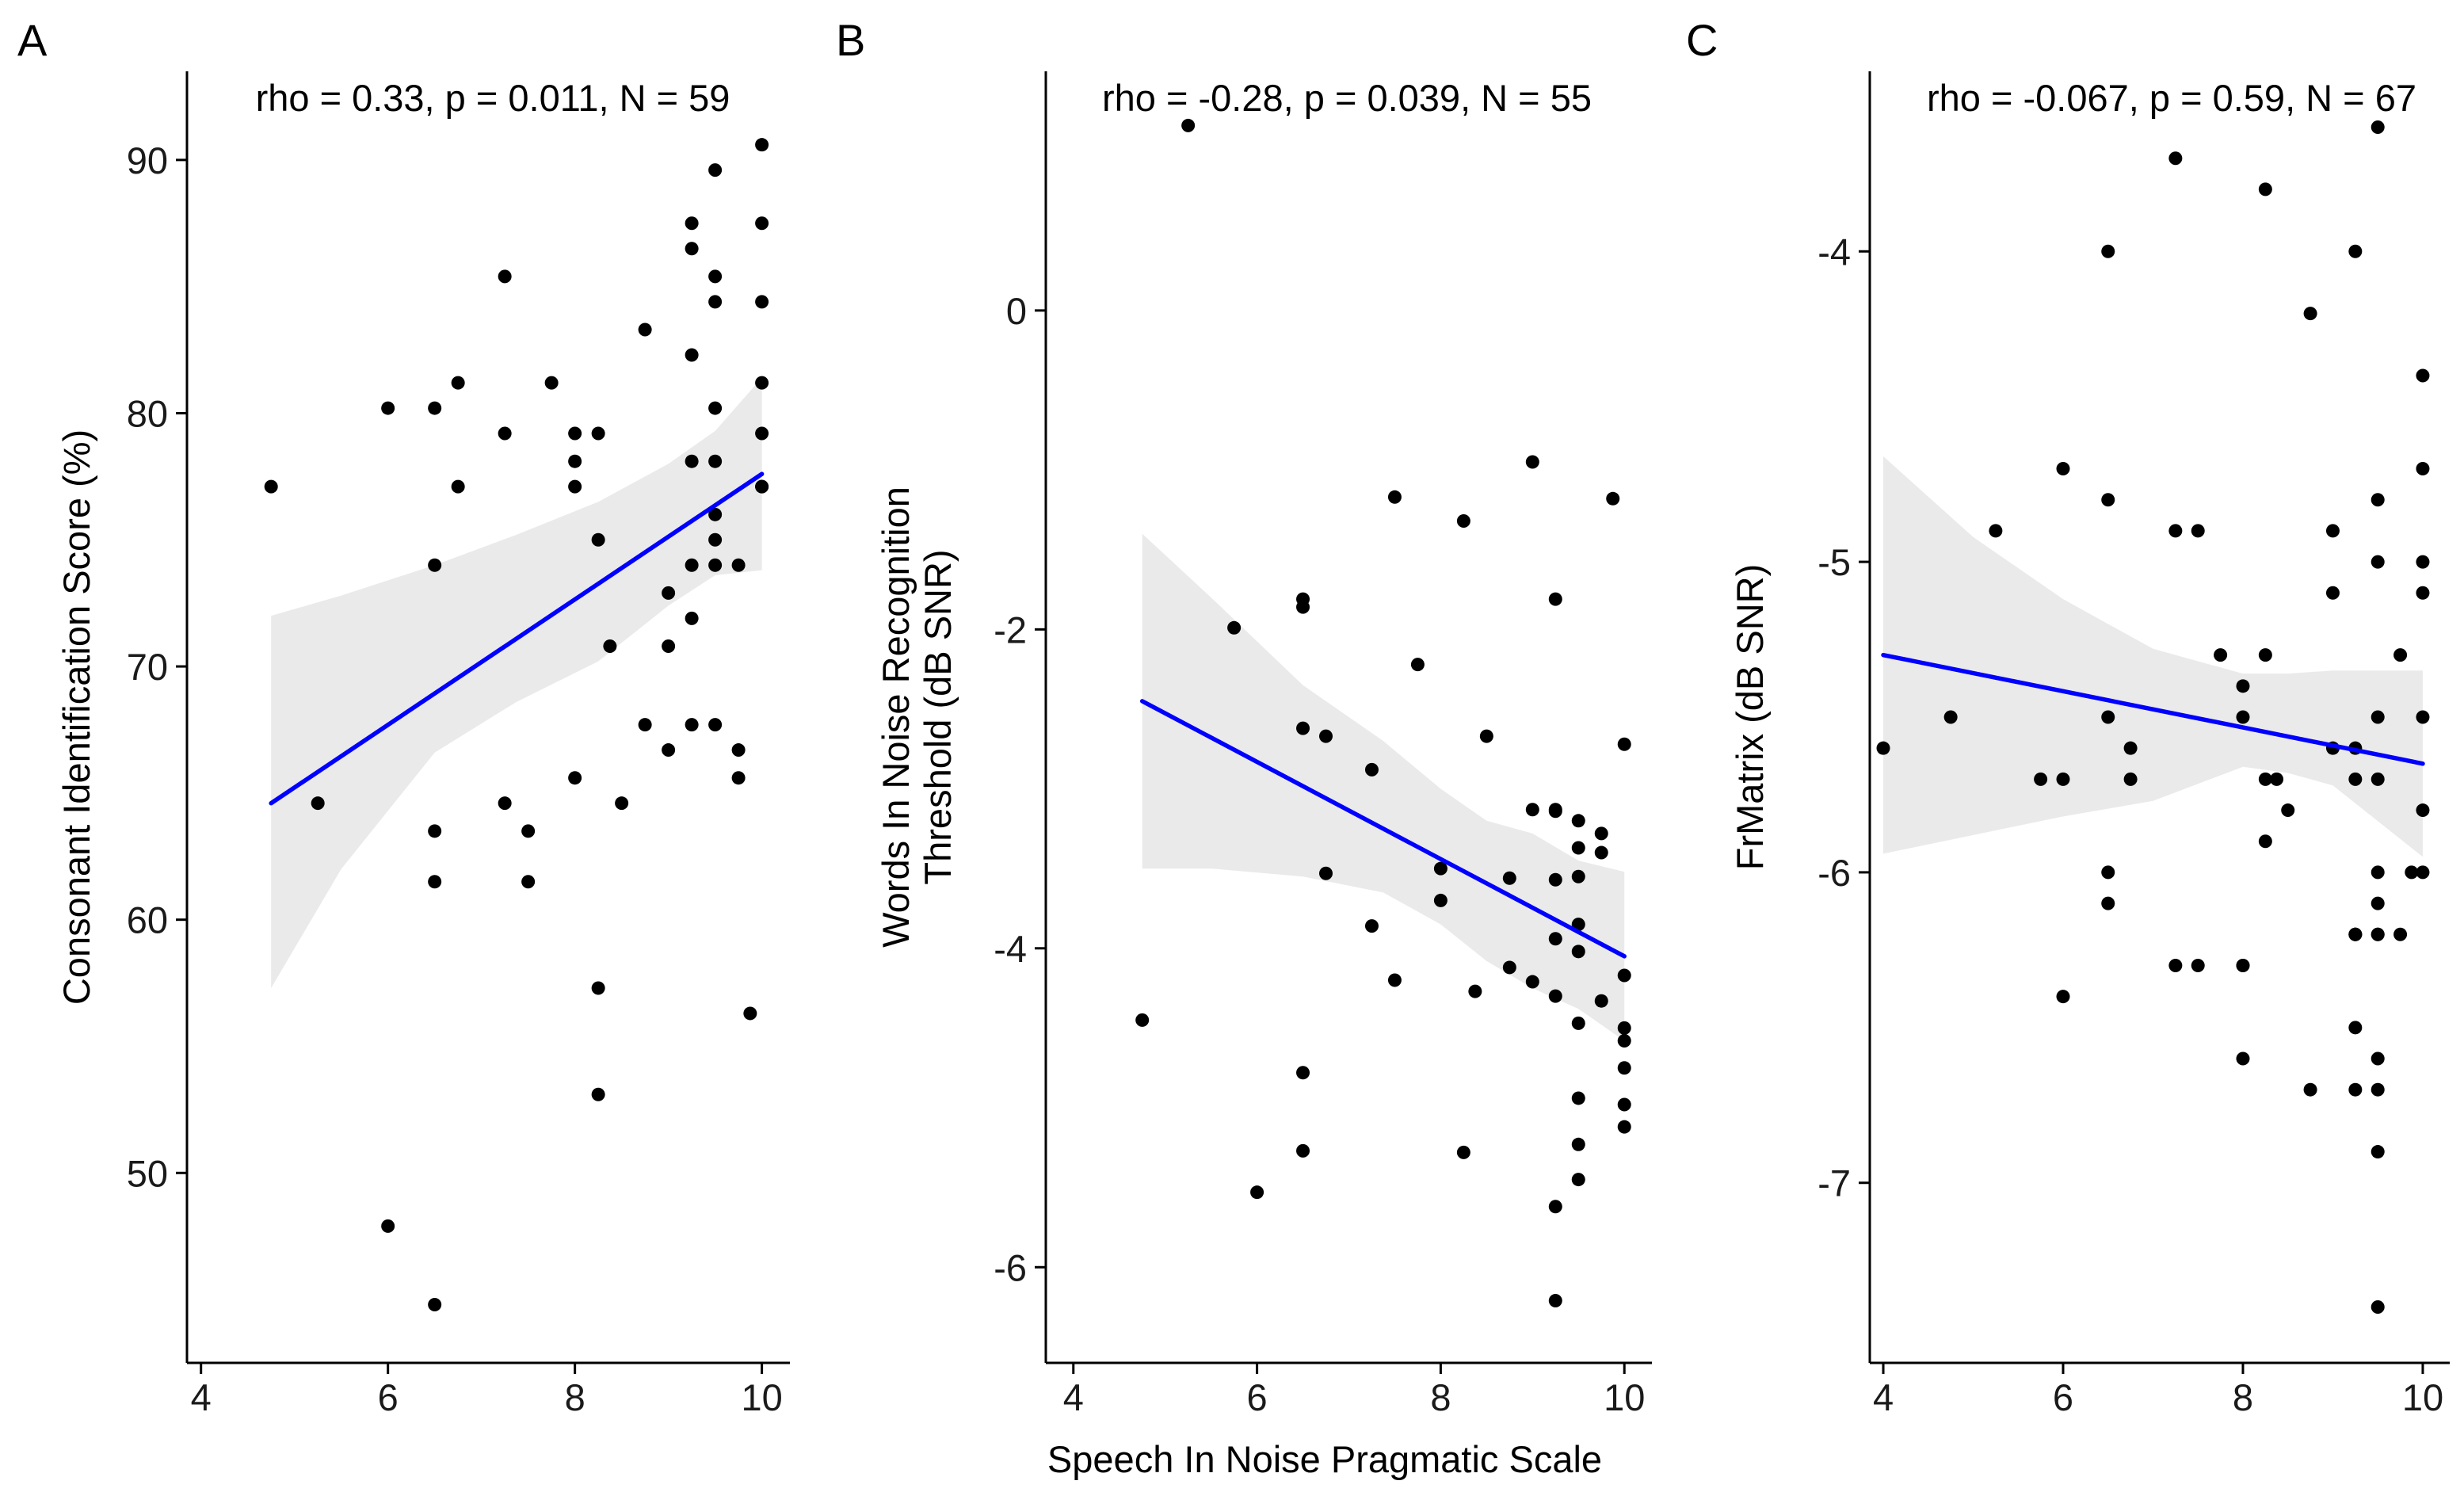 The width and height of the screenshot is (2464, 1496). What do you see at coordinates (517, 638) in the screenshot?
I see `panel-a-fit-line` at bounding box center [517, 638].